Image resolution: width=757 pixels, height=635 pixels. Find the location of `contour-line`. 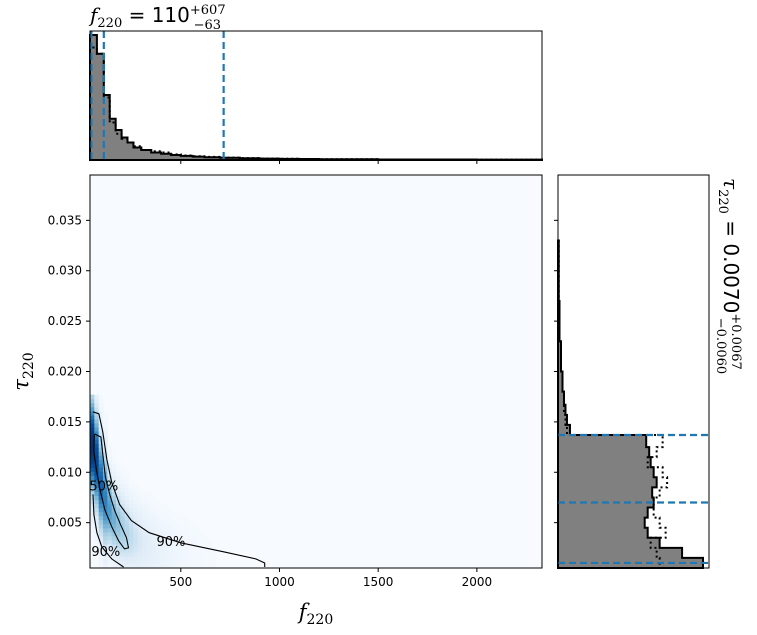

contour-line is located at coordinates (111, 491).